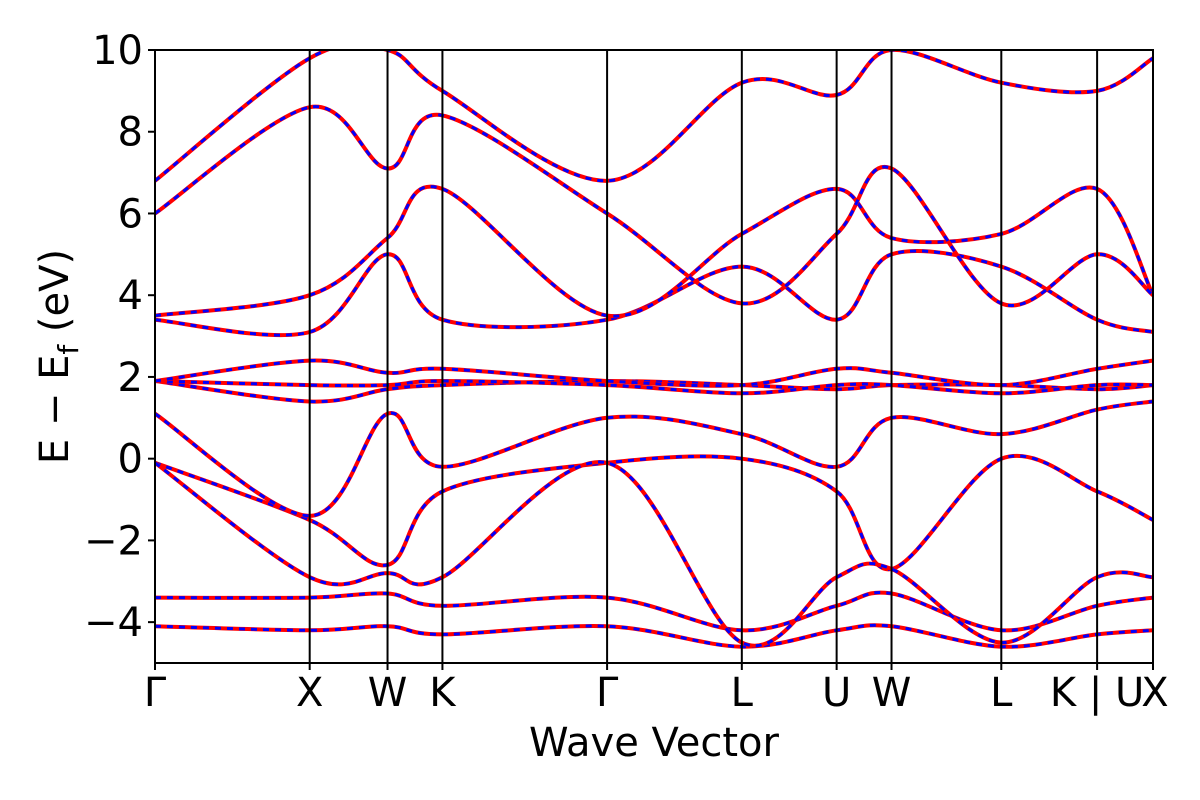  Describe the element at coordinates (654, 743) in the screenshot. I see `x-axis-title: Wave Vector` at that location.